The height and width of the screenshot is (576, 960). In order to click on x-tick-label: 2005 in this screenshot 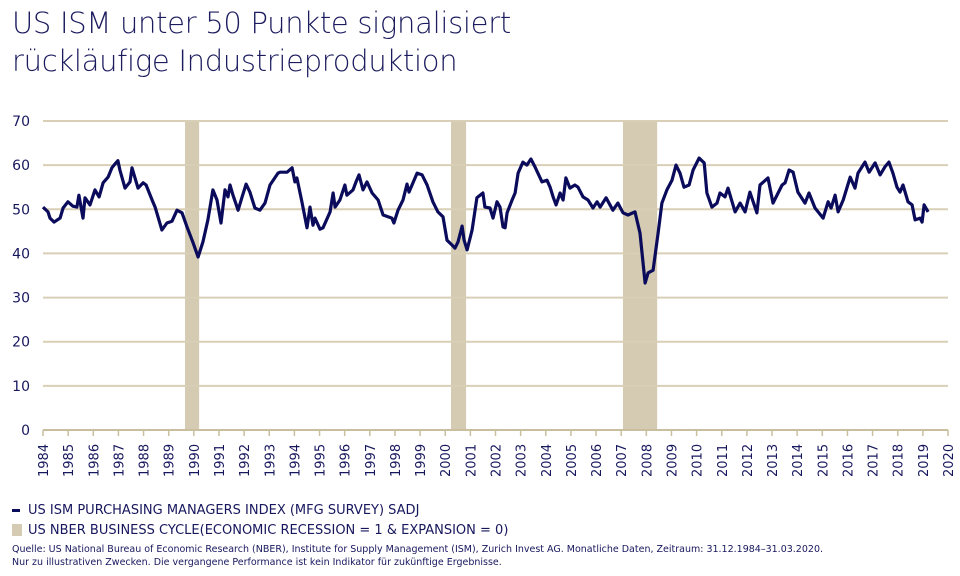, I will do `click(572, 460)`.